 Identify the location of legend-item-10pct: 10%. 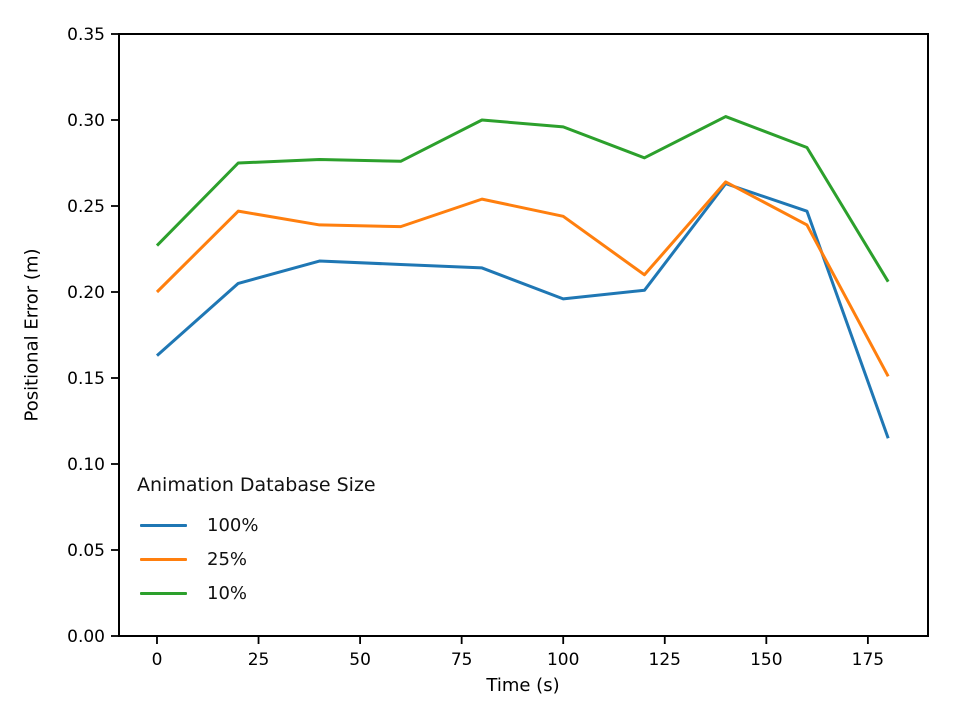
(258, 593).